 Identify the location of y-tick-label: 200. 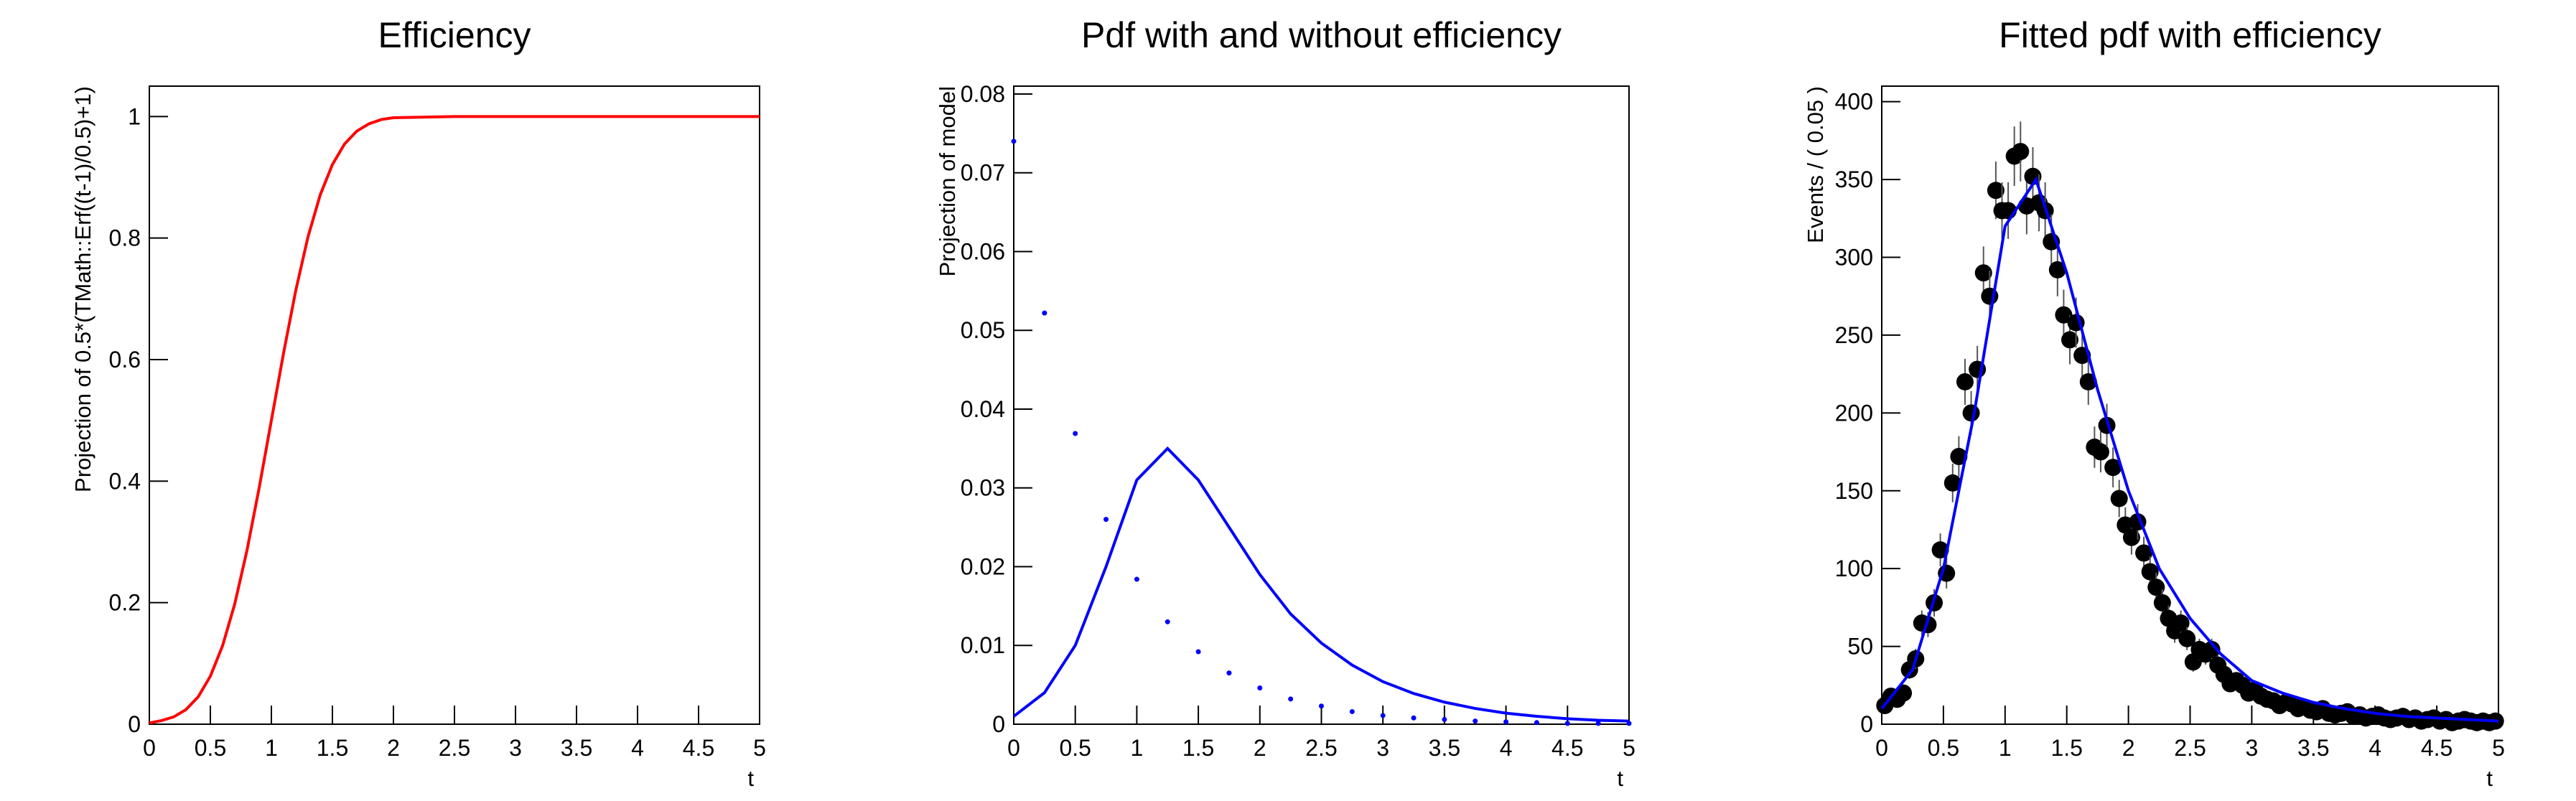
(1854, 413).